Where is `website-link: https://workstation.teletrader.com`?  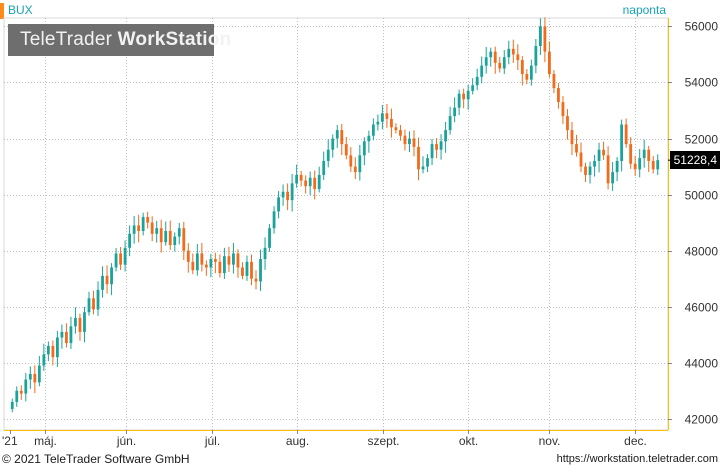 website-link: https://workstation.teletrader.com is located at coordinates (637, 459).